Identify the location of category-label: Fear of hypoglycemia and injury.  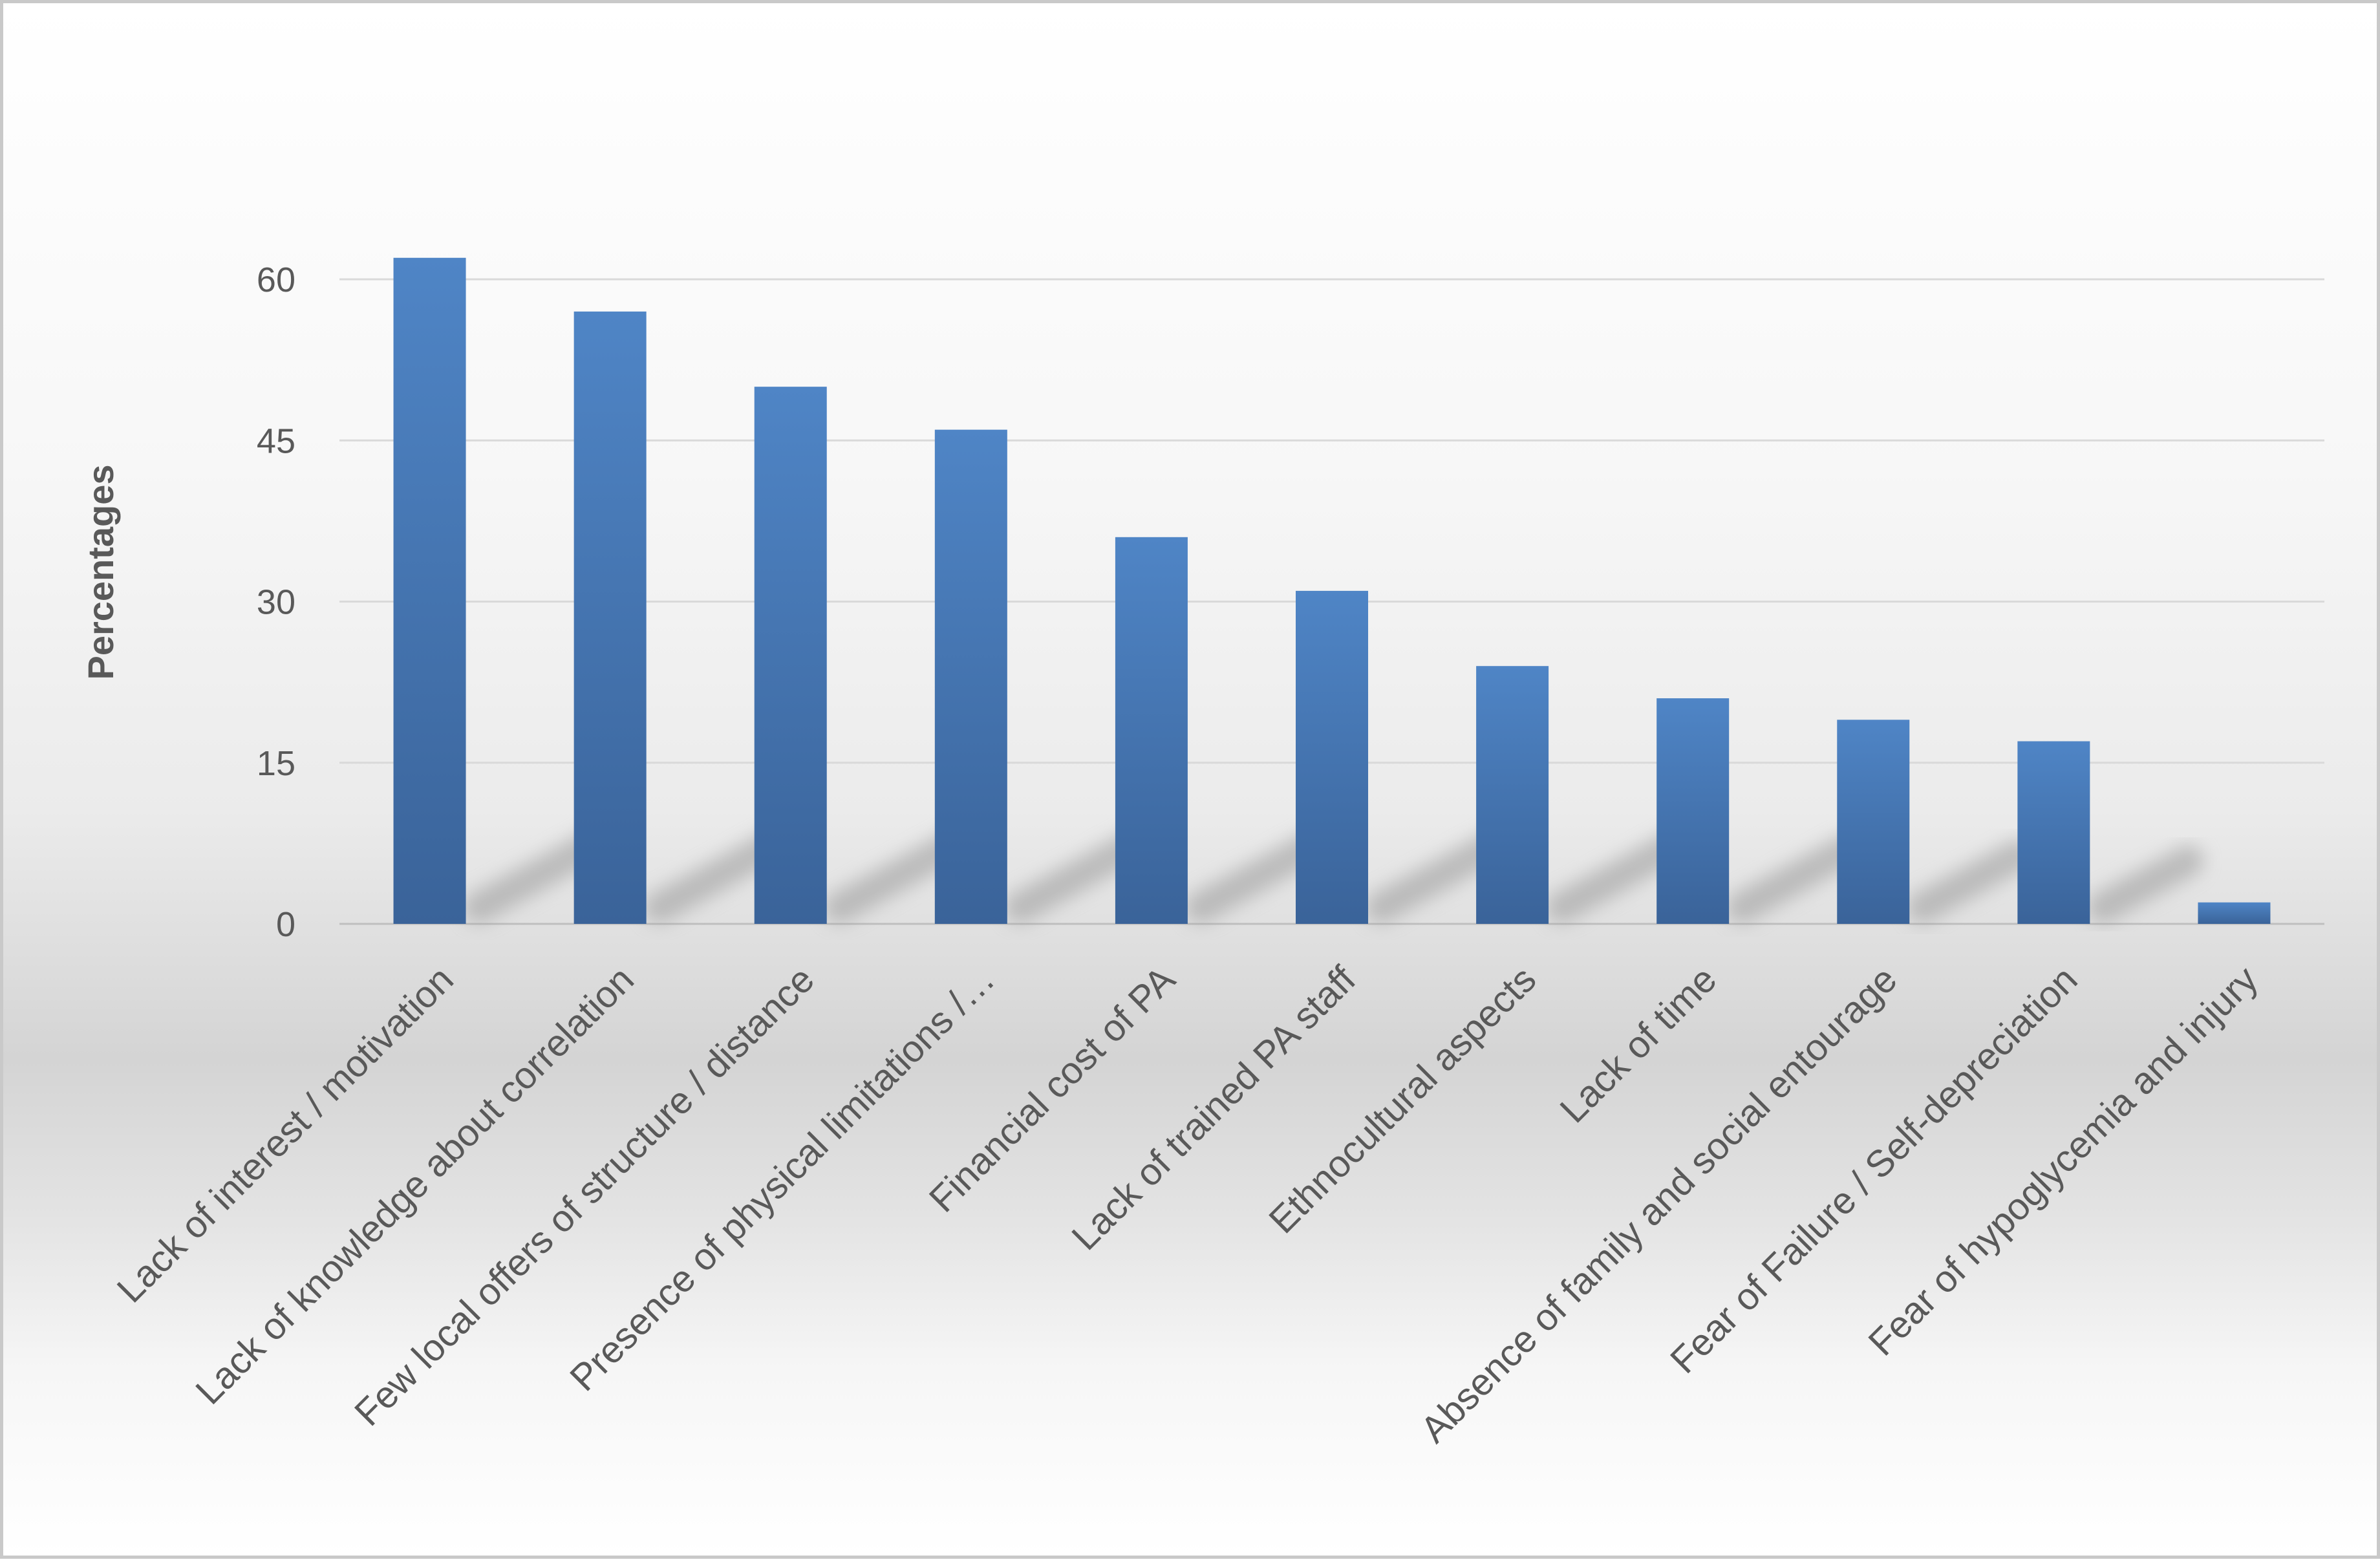
(2063, 1161).